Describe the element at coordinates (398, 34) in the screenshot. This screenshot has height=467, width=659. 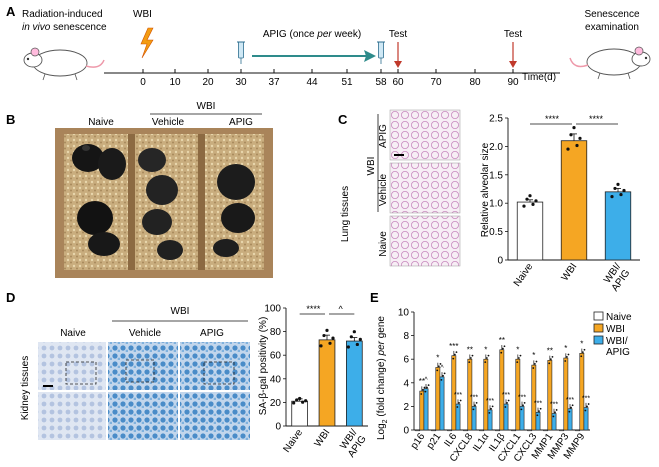
I see `test1-label: Test` at that location.